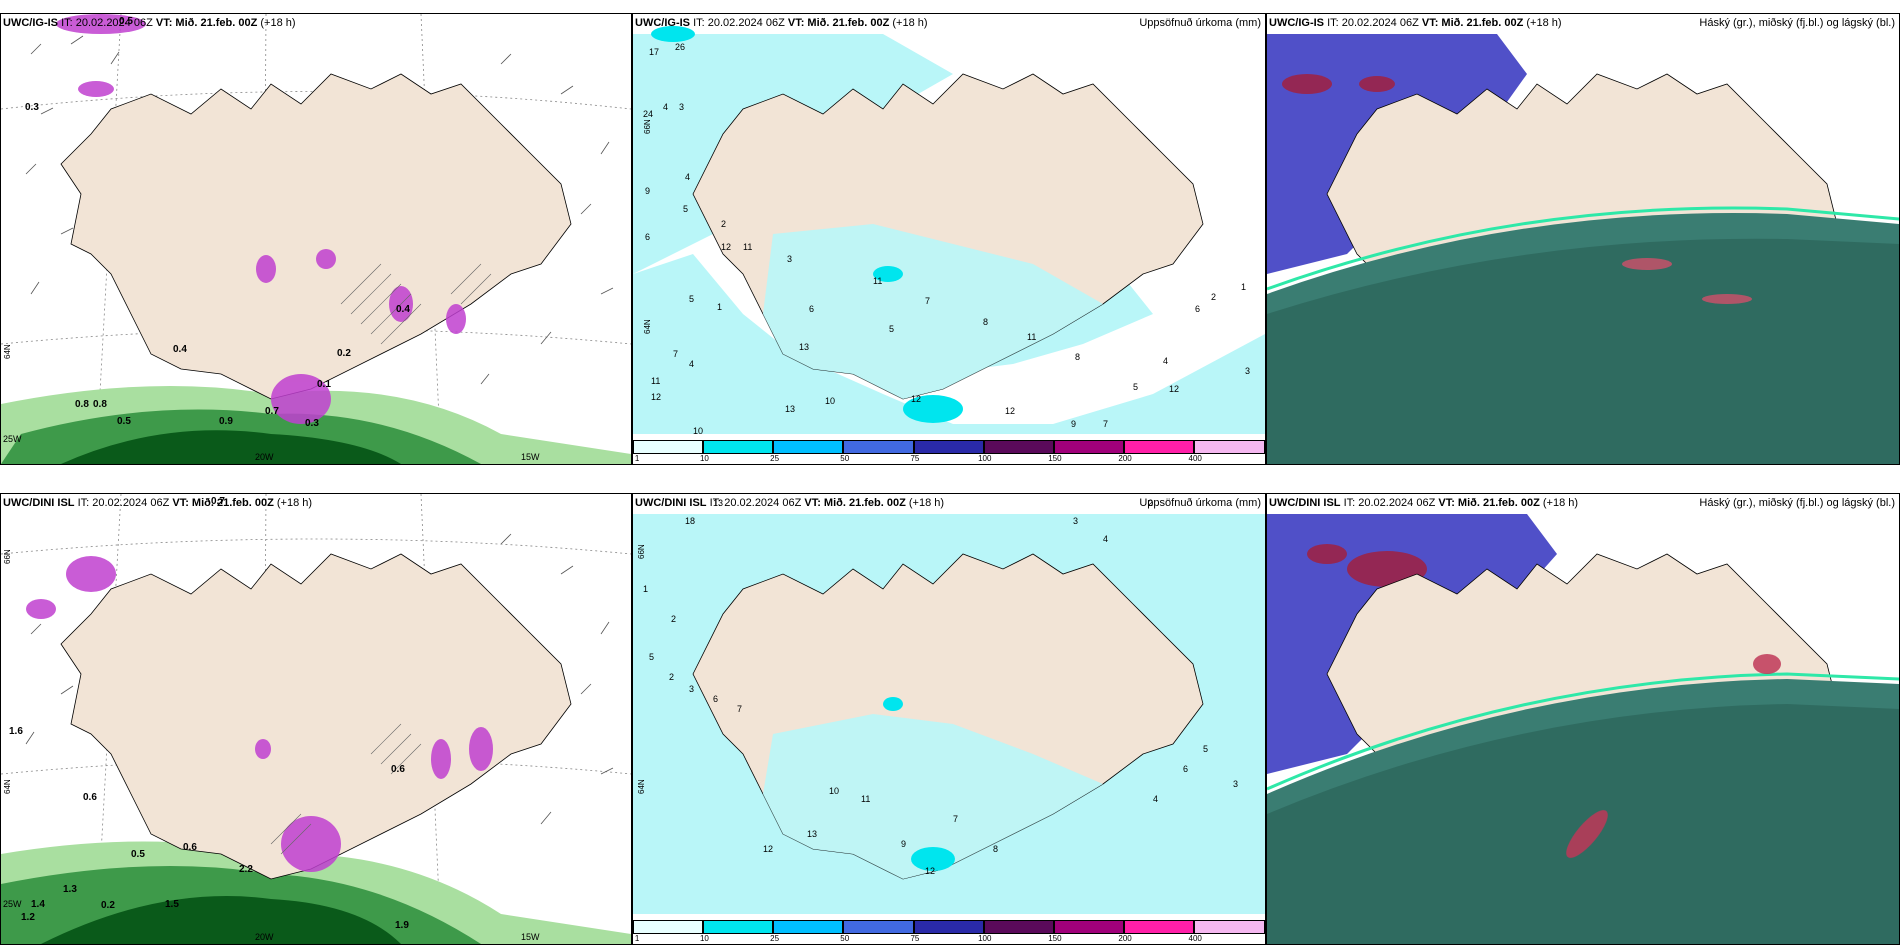 The height and width of the screenshot is (950, 1900). I want to click on colorbar-tick: 150, so click(1055, 458).